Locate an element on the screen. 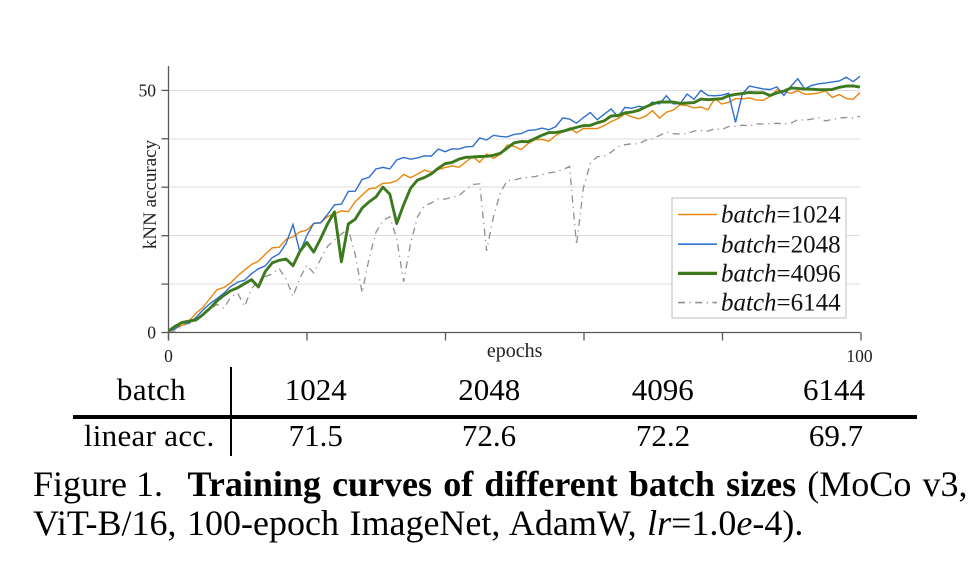 This screenshot has width=973, height=573. svg-text: batch=4096 is located at coordinates (781, 274).